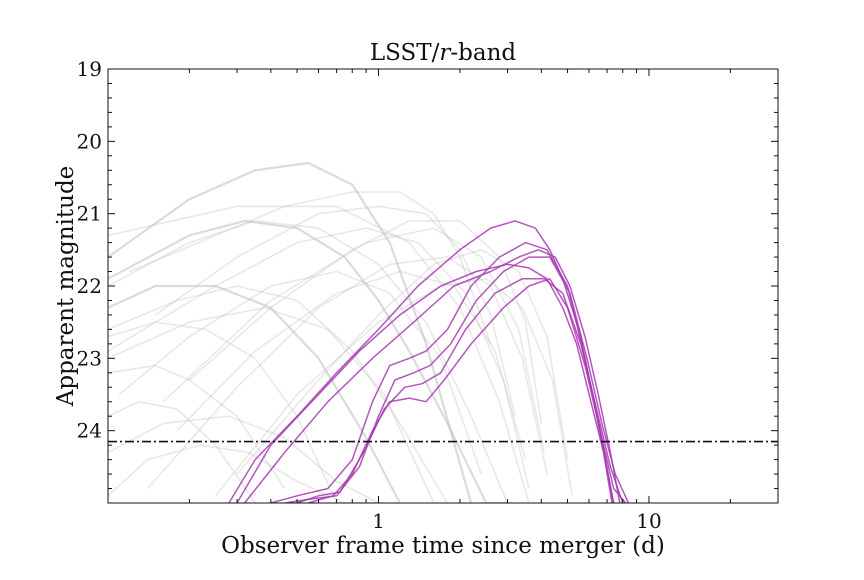  I want to click on y-tick-label: 20, so click(89, 141).